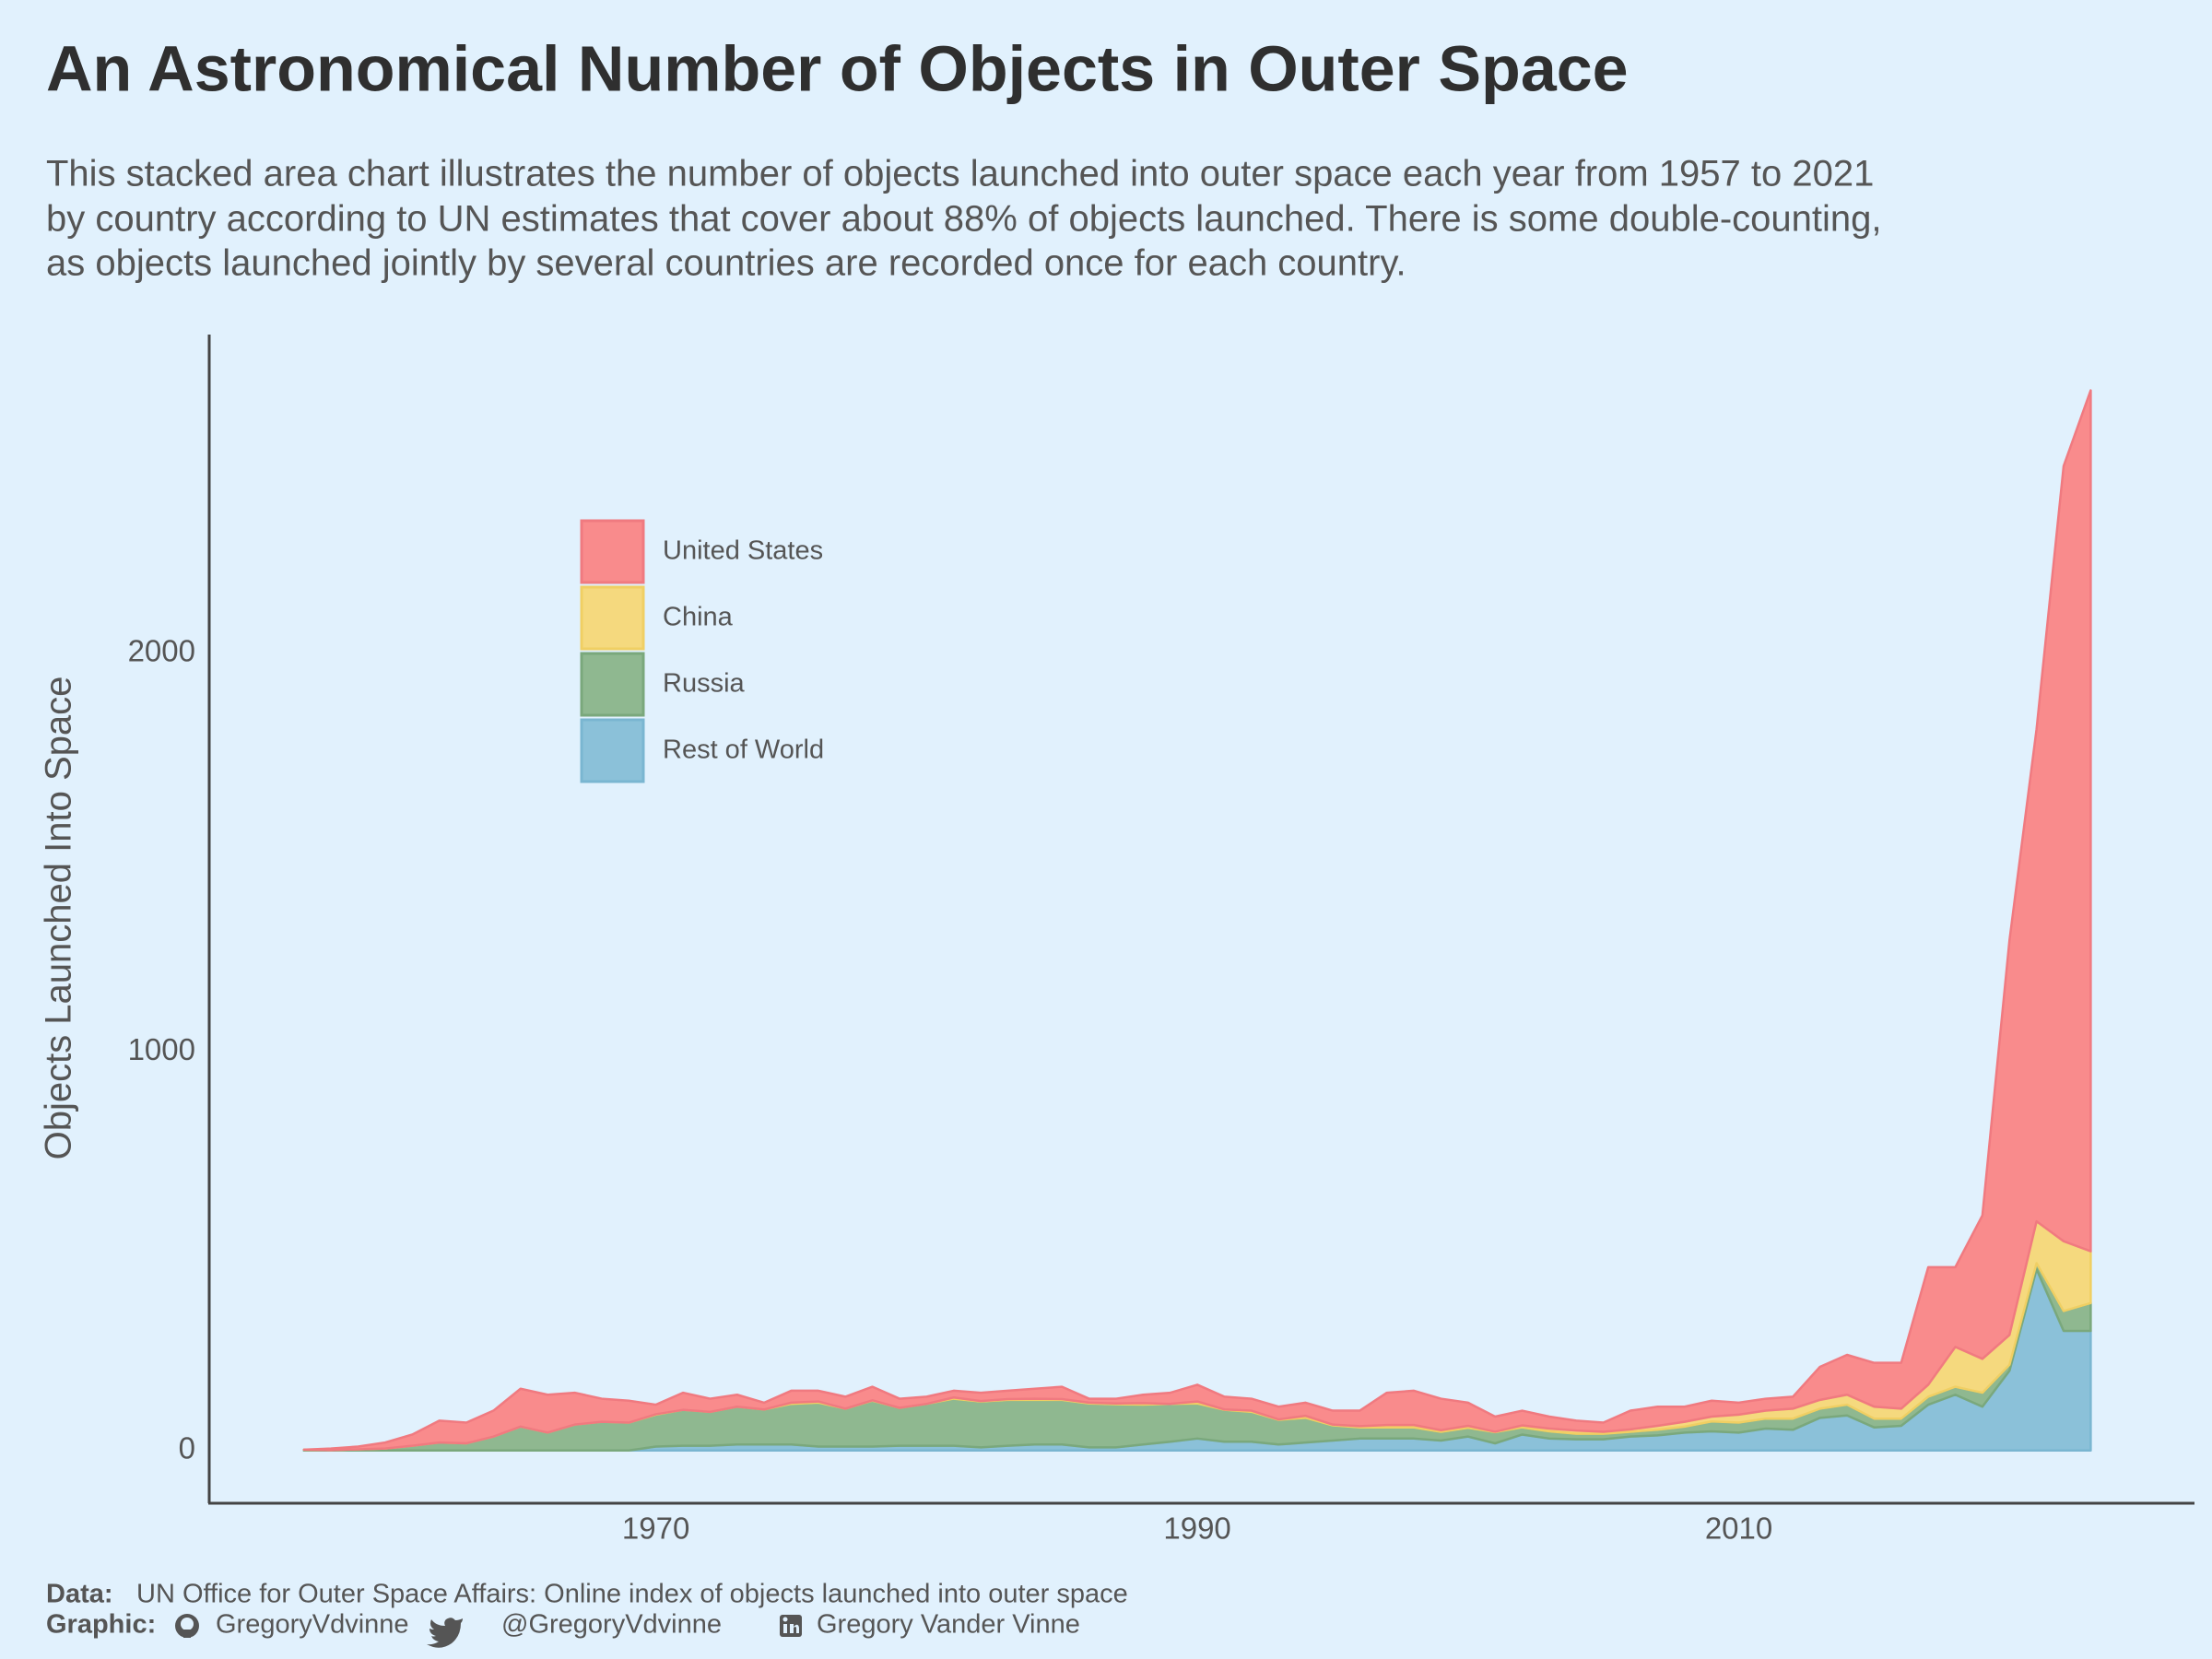 This screenshot has width=2212, height=1659. What do you see at coordinates (312, 1625) in the screenshot?
I see `github-handle: GregoryVdvinne` at bounding box center [312, 1625].